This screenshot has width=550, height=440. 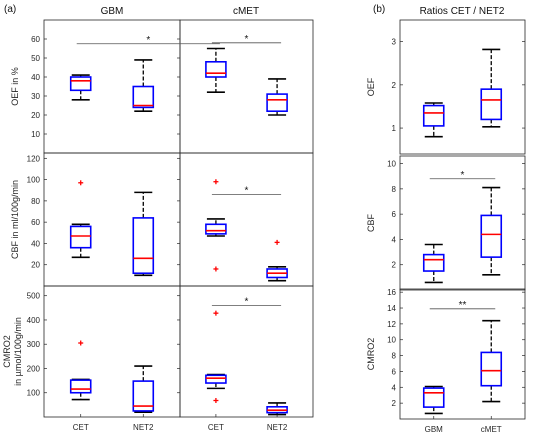 I want to click on y-tick-label: 120, so click(x=34, y=158).